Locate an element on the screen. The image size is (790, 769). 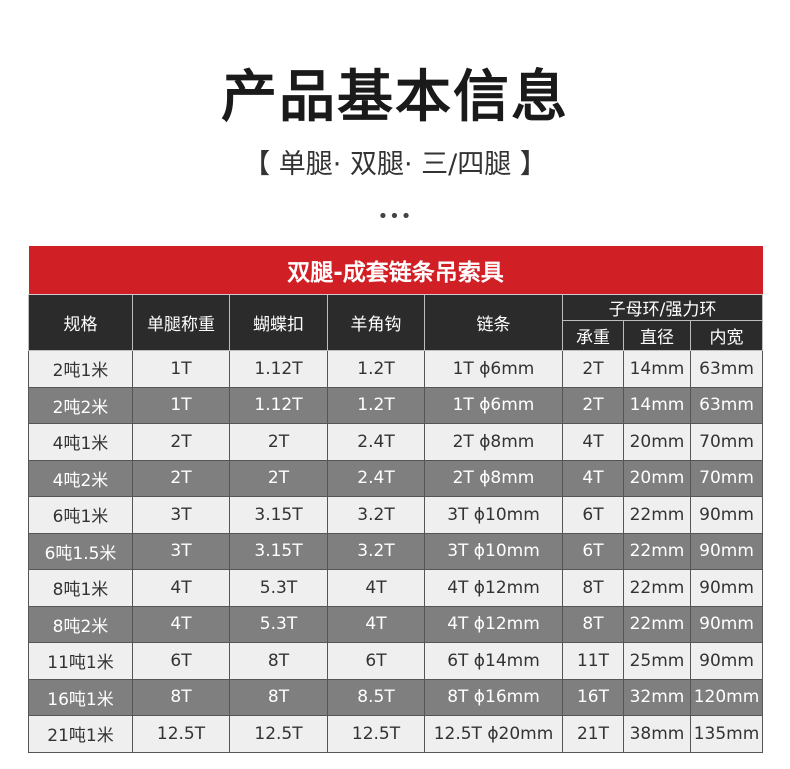
table-cell: 16吨1米 is located at coordinates (80, 697).